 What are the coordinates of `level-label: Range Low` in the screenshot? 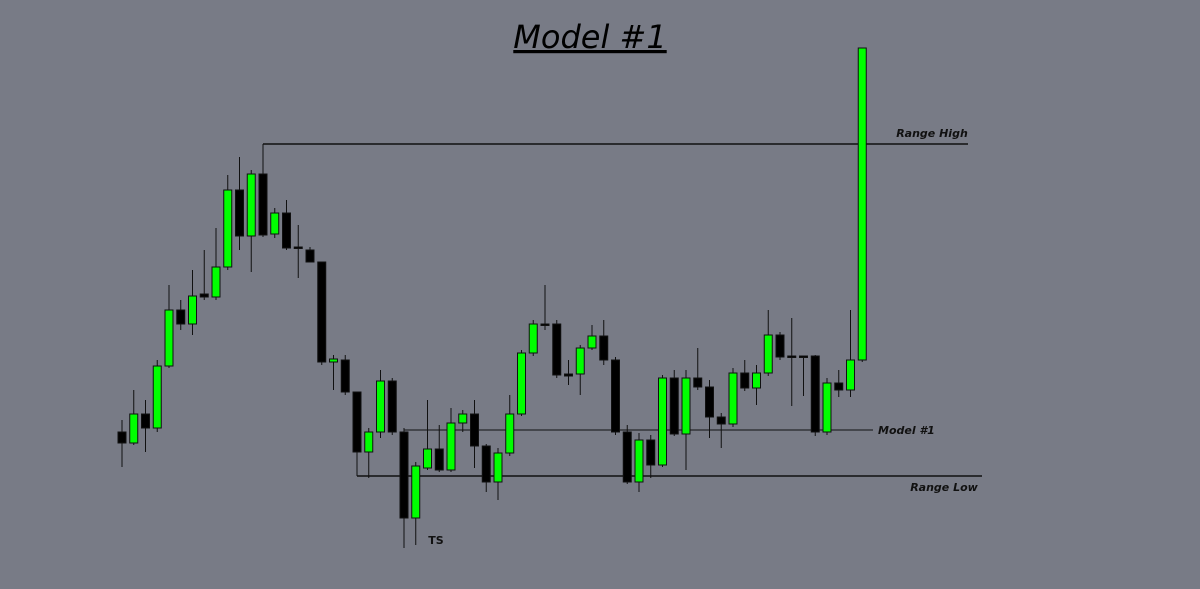 It's located at (944, 487).